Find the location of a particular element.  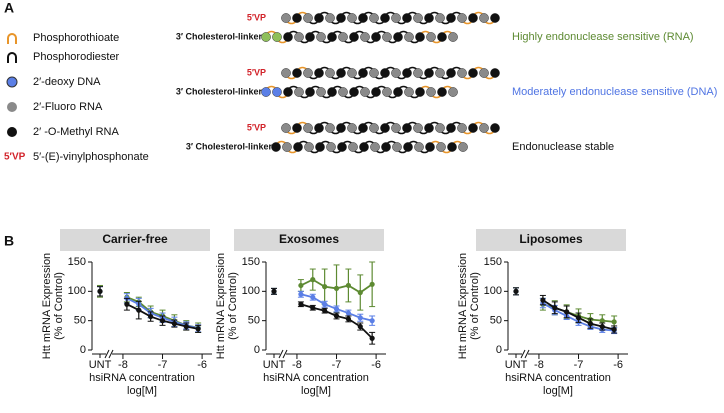

vp-label: 5′VP is located at coordinates (256, 72).